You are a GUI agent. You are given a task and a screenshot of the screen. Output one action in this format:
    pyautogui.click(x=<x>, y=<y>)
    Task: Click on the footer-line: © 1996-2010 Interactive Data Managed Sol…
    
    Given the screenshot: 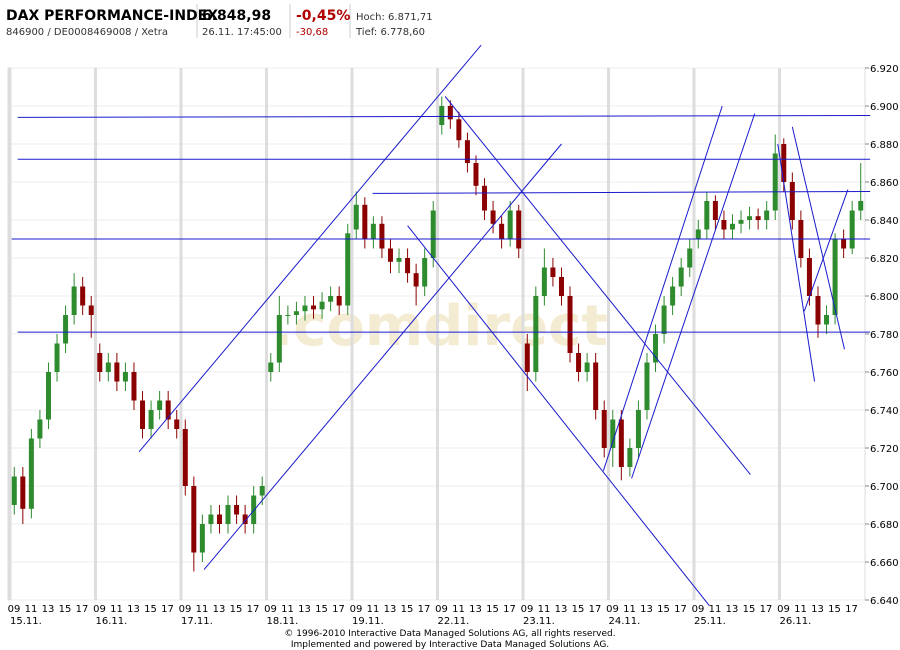 What is the action you would take?
    pyautogui.click(x=449, y=634)
    